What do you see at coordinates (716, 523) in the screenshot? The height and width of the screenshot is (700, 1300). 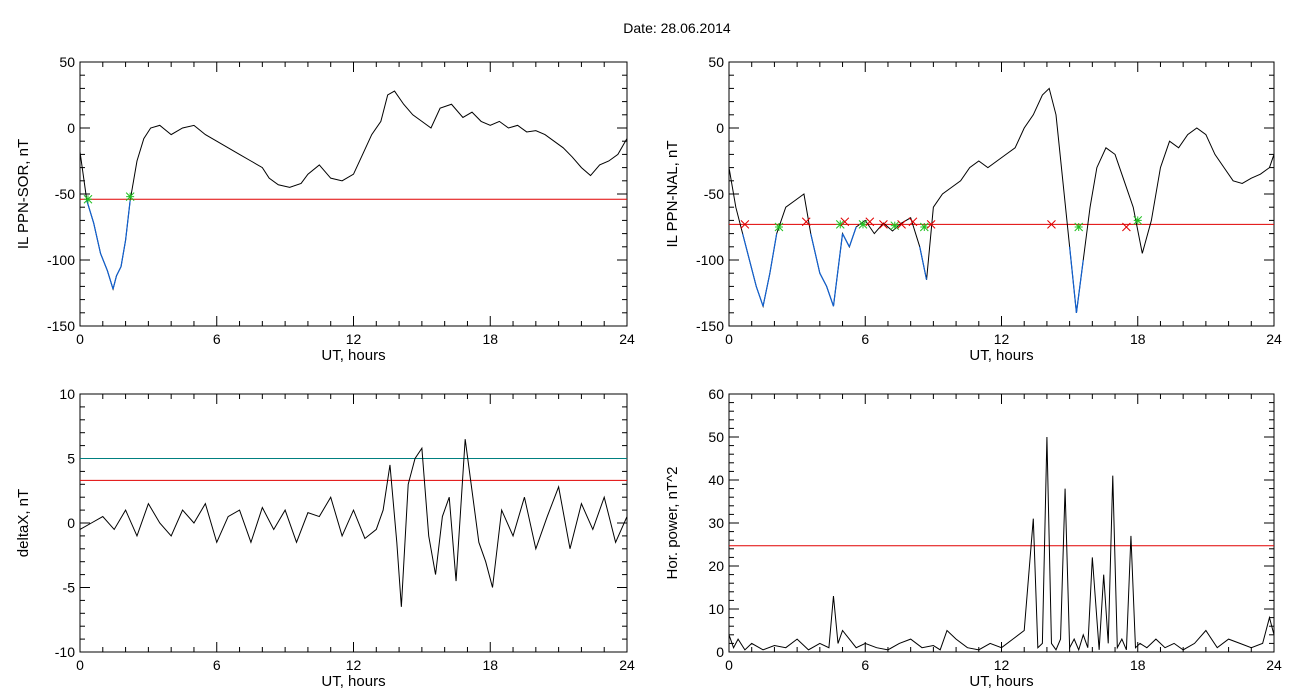 I see `y-tick-label: 30` at bounding box center [716, 523].